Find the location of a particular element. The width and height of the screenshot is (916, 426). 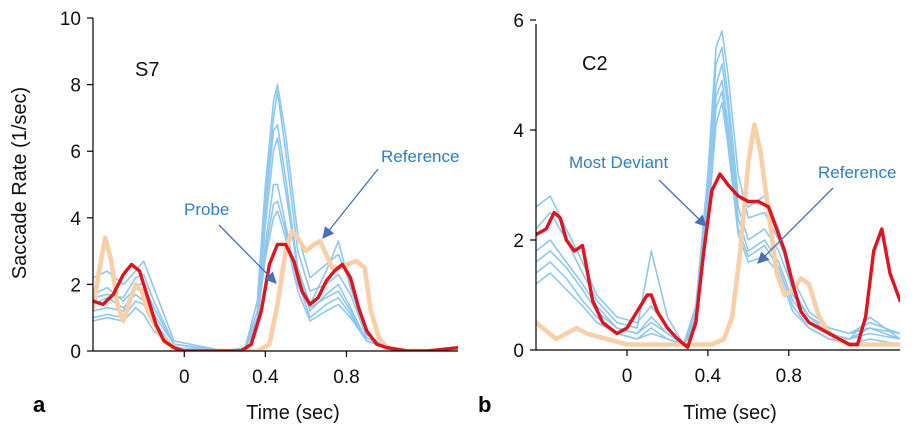

panel-a-label: a is located at coordinates (39, 404).